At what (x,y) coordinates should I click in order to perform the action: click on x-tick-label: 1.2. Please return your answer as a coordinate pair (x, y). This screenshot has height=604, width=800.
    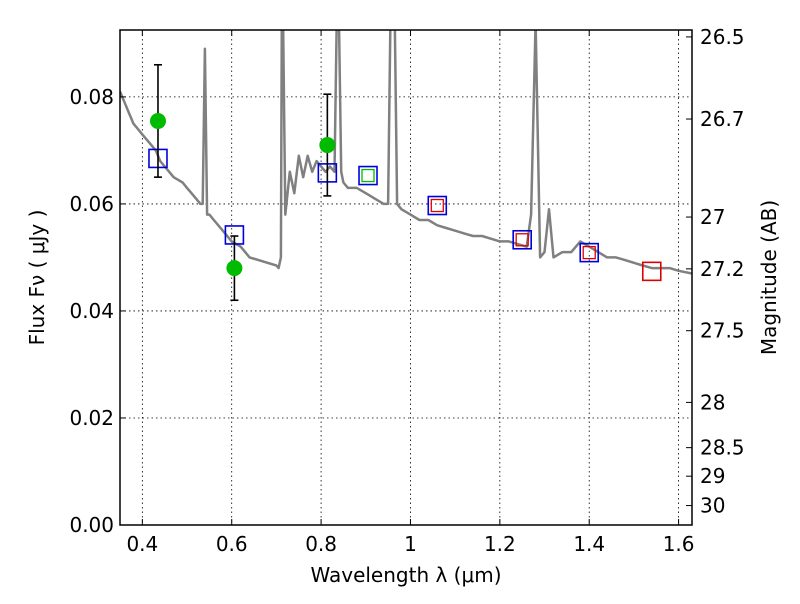
    Looking at the image, I should click on (500, 544).